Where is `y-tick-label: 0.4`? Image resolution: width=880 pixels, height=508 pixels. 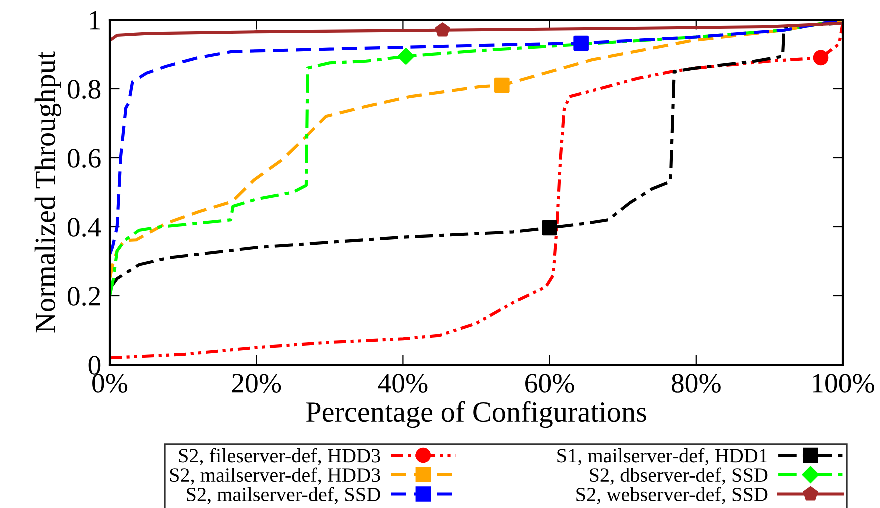
y-tick-label: 0.4 is located at coordinates (85, 228).